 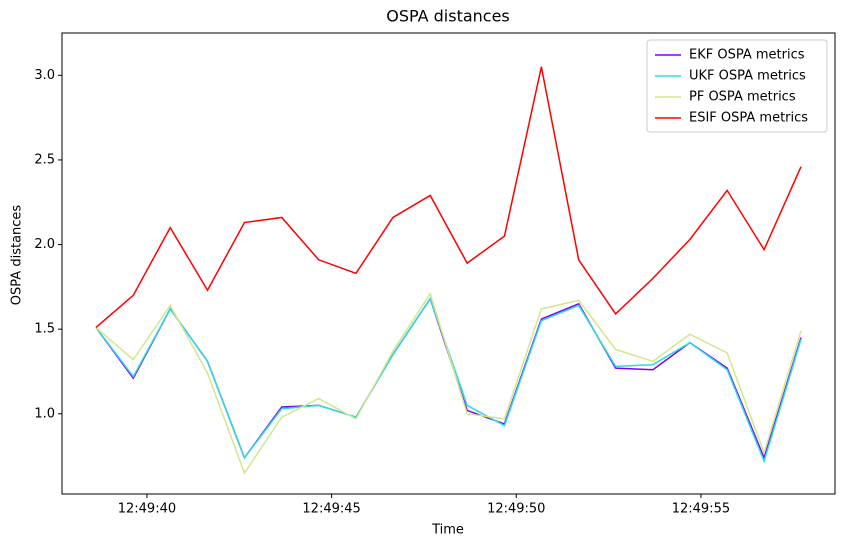 What do you see at coordinates (17, 255) in the screenshot?
I see `y-axis-label: OSPA distances` at bounding box center [17, 255].